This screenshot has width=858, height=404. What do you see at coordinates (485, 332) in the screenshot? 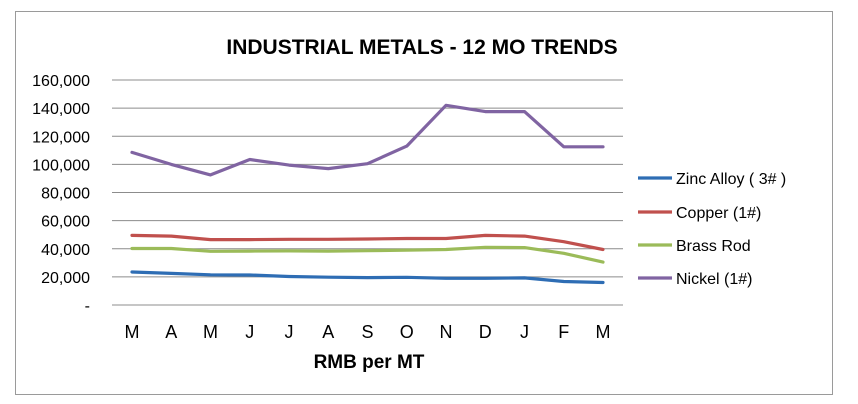
I see `x-tick-label: D` at bounding box center [485, 332].